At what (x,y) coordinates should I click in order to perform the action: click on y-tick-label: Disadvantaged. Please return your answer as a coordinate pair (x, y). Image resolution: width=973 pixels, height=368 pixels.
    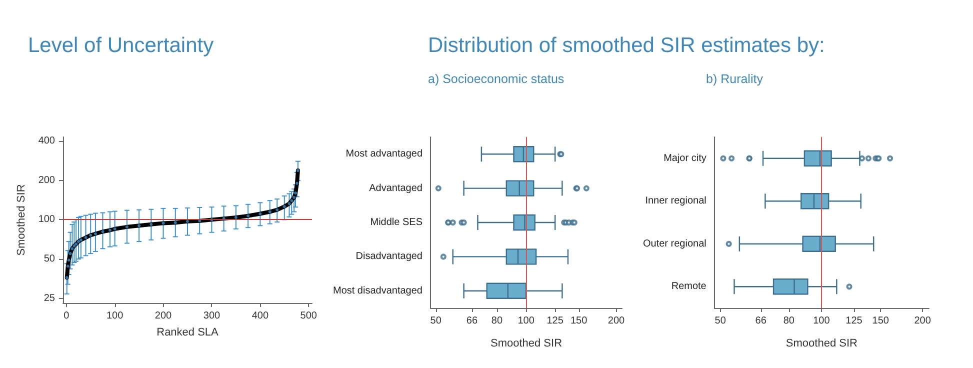
    Looking at the image, I should click on (389, 256).